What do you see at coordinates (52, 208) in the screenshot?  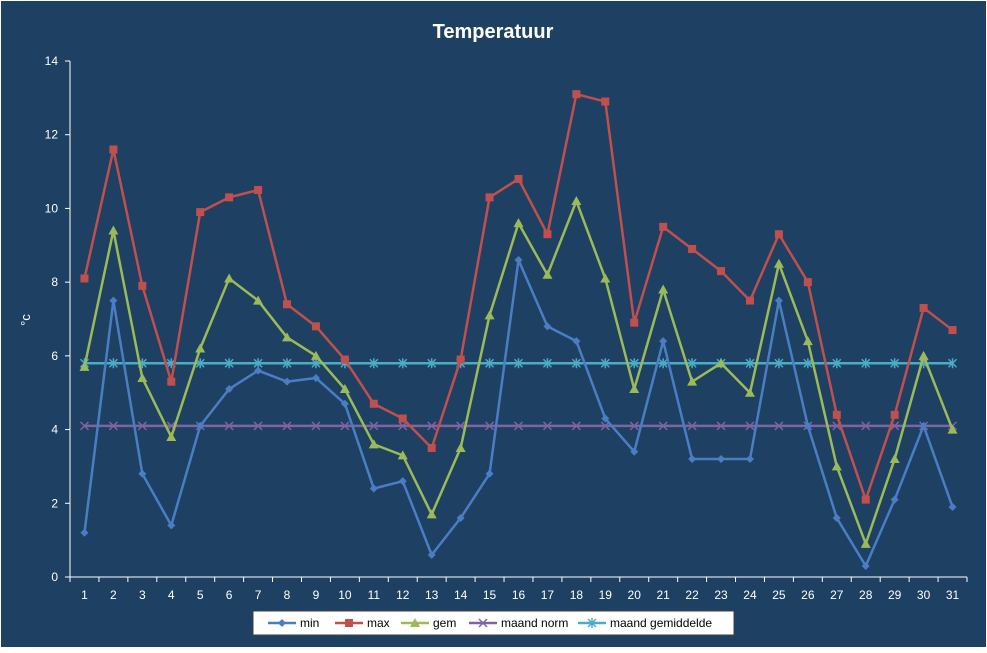 I see `y-tick-label: 10` at bounding box center [52, 208].